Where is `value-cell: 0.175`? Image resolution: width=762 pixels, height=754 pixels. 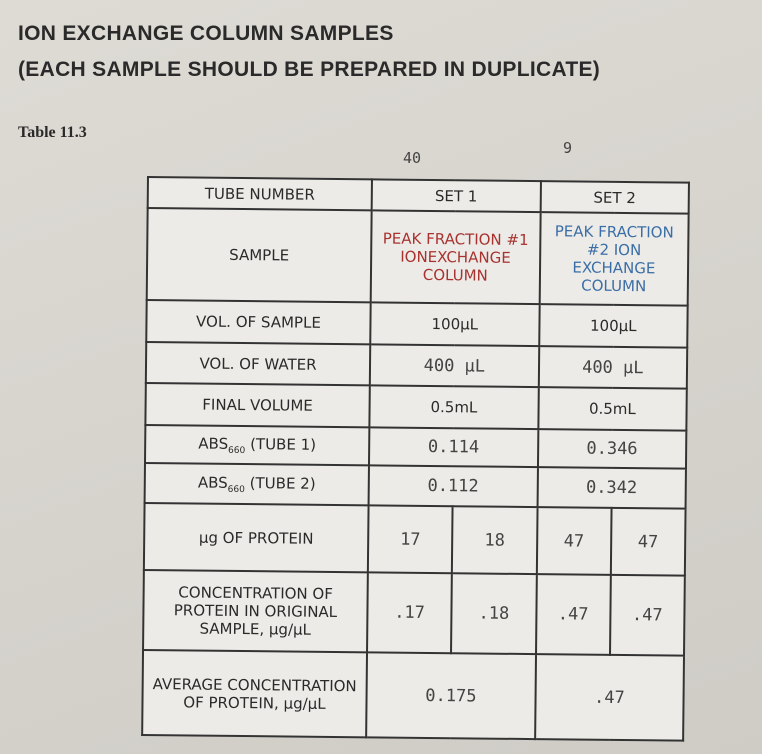 value-cell: 0.175 is located at coordinates (451, 696).